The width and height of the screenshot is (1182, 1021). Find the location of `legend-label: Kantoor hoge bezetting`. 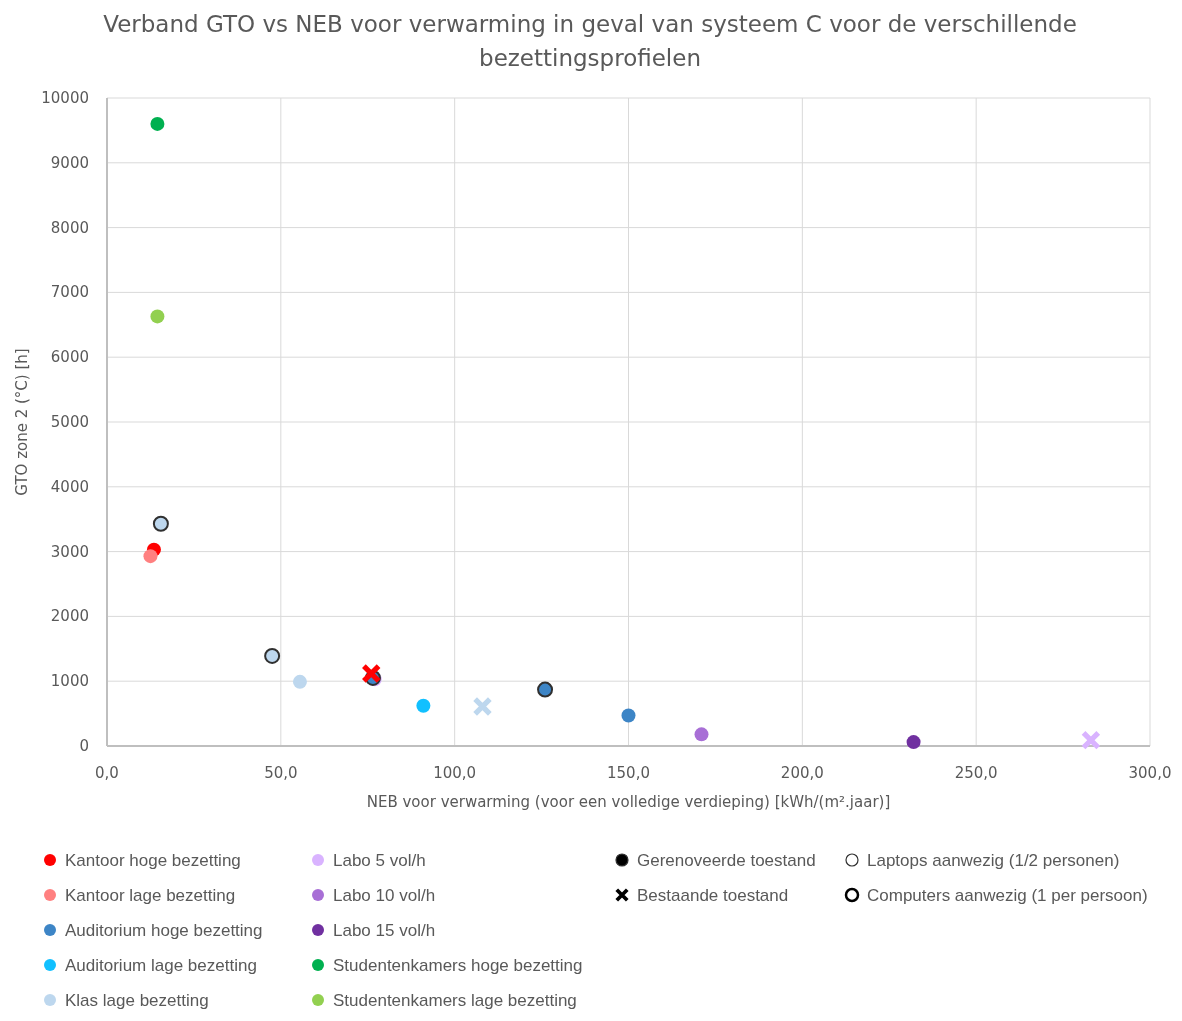

legend-label: Kantoor hoge bezetting is located at coordinates (153, 860).